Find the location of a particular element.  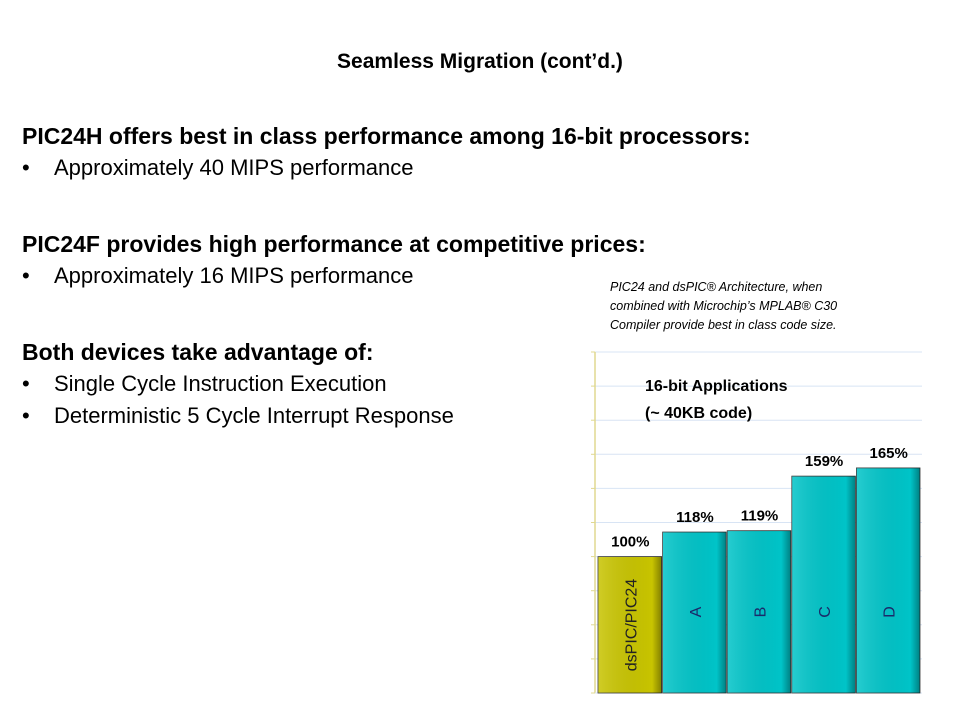

value-label: 119% is located at coordinates (760, 516).